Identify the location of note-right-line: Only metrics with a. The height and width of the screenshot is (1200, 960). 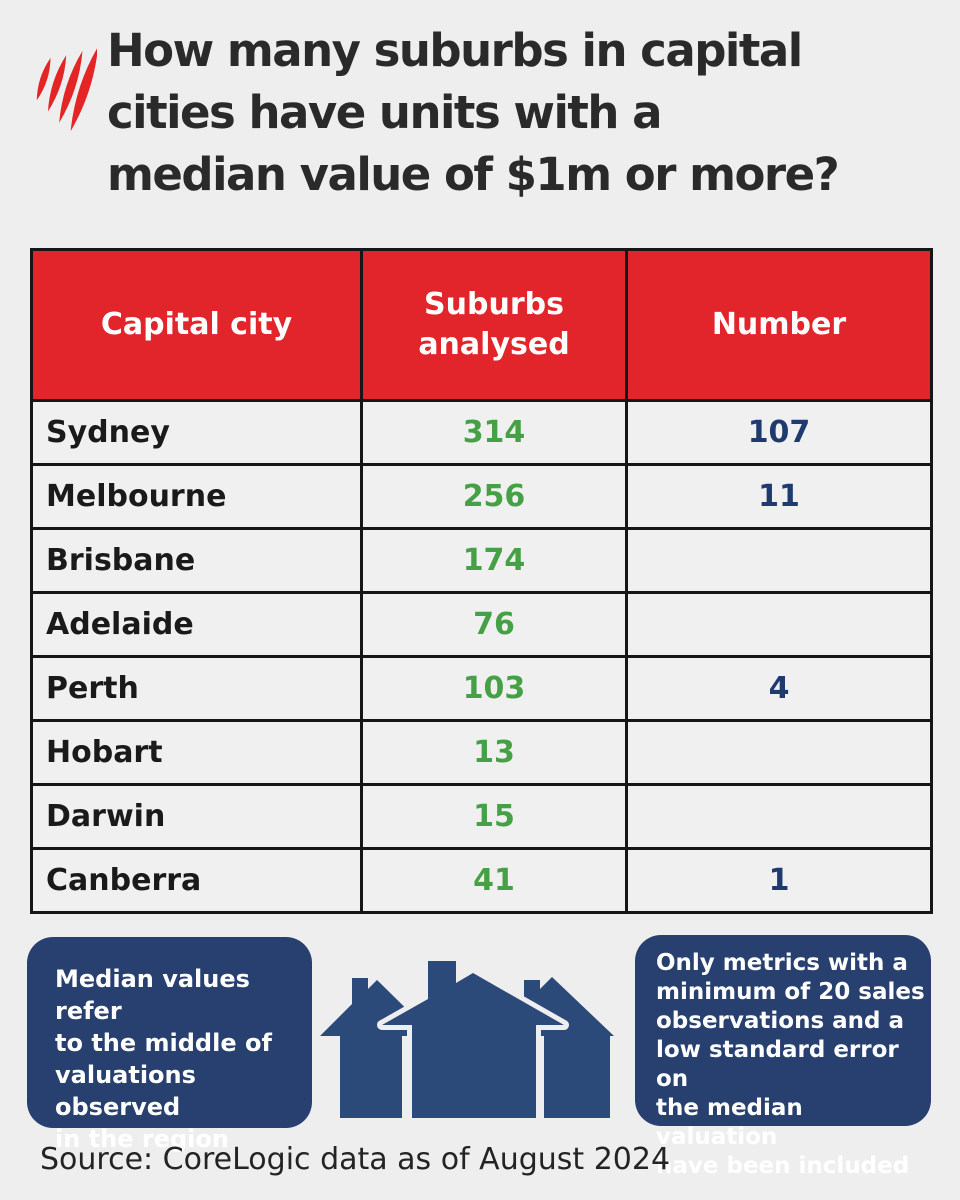
(782, 963).